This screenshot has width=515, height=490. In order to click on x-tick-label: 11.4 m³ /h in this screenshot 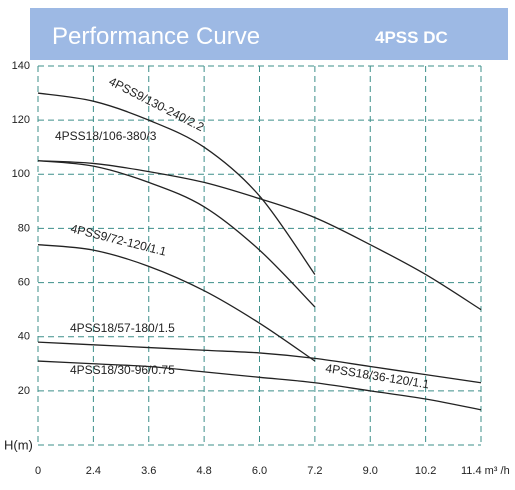, I will do `click(485, 471)`.